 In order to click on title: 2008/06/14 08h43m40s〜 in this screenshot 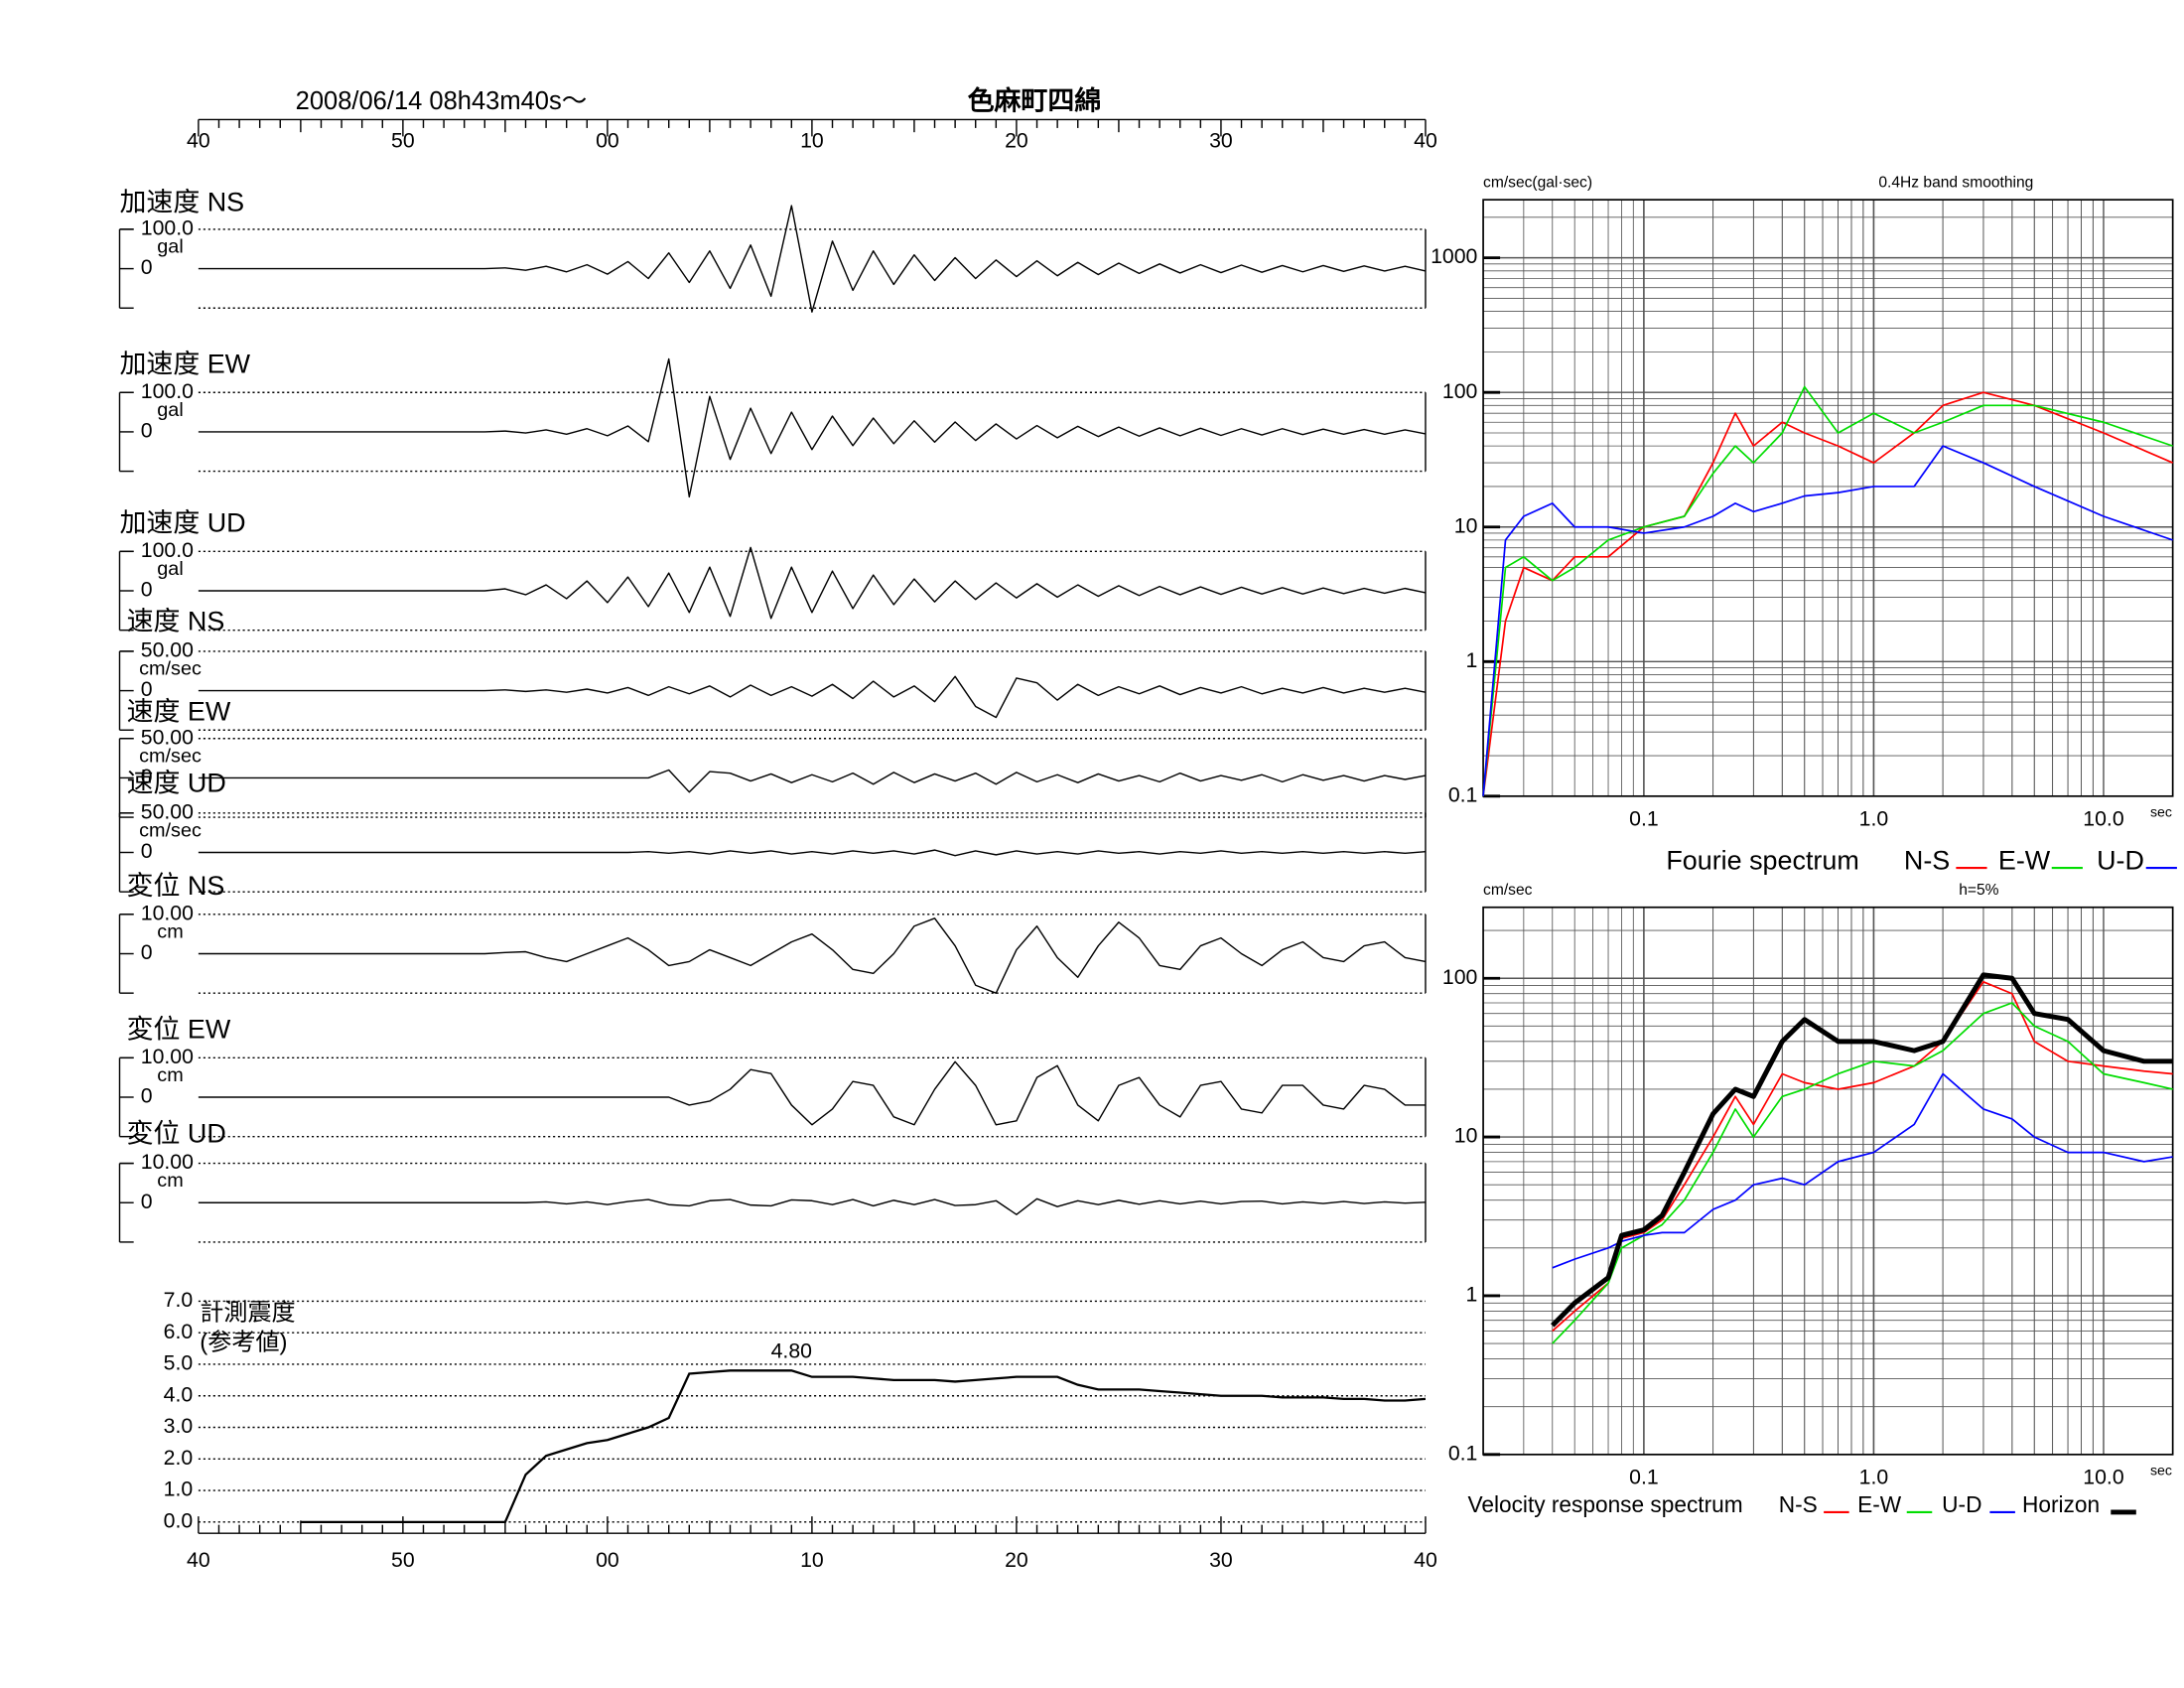, I will do `click(442, 101)`.